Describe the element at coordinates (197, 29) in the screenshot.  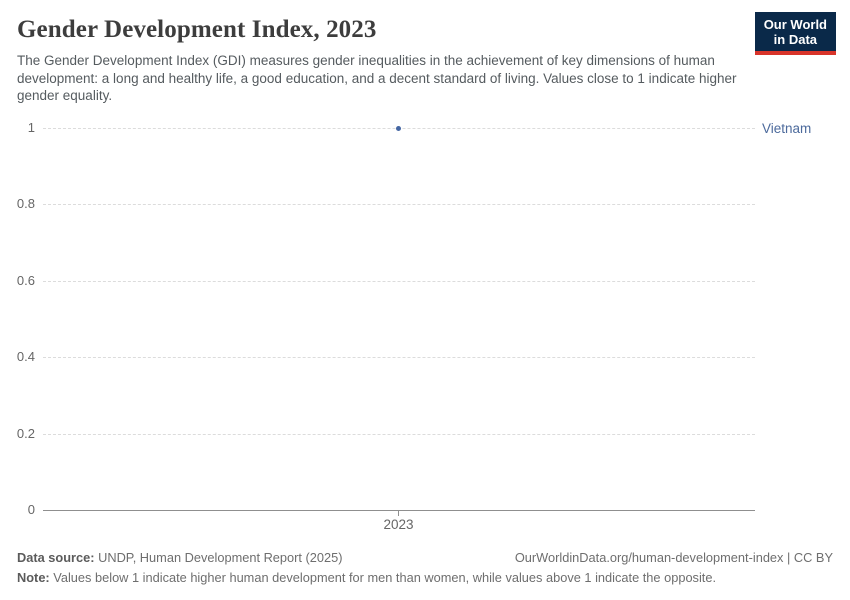
I see `page-title: Gender Development Index, 2023` at that location.